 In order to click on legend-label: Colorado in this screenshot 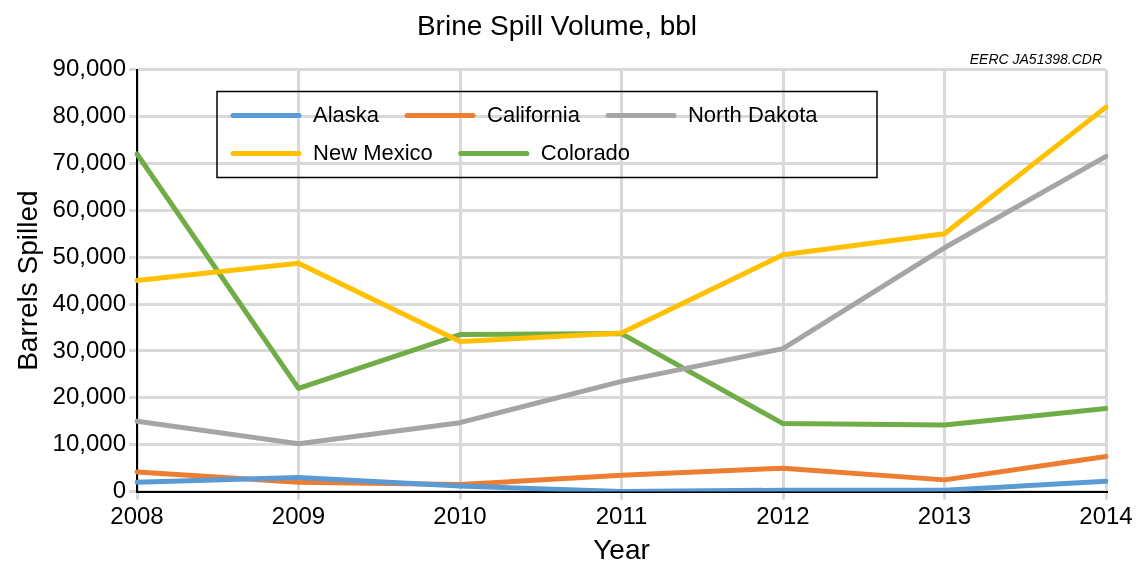, I will do `click(585, 152)`.